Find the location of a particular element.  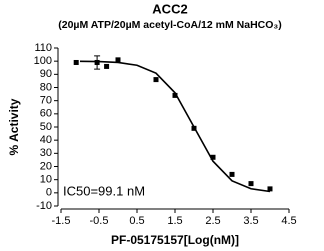

x-tick-label: 0.5 is located at coordinates (136, 221).